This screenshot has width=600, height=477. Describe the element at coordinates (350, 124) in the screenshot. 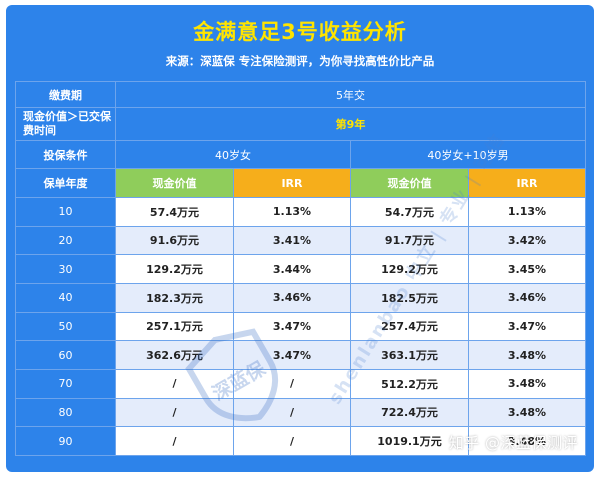

I see `cash-value-exceed-value: 第9年` at that location.